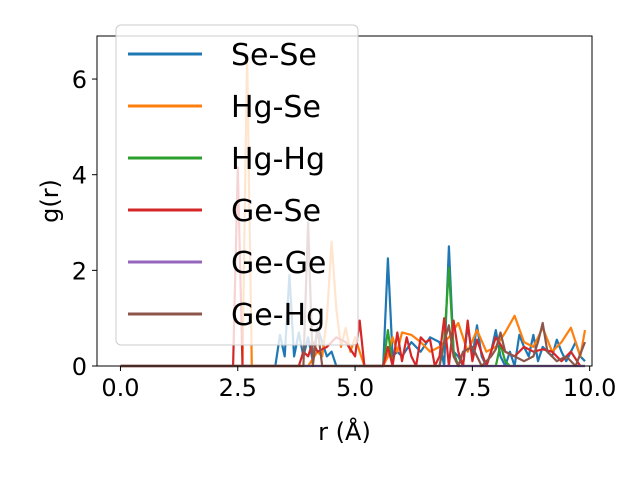 The image size is (640, 480). I want to click on legend-label: Hg-Se, so click(276, 107).